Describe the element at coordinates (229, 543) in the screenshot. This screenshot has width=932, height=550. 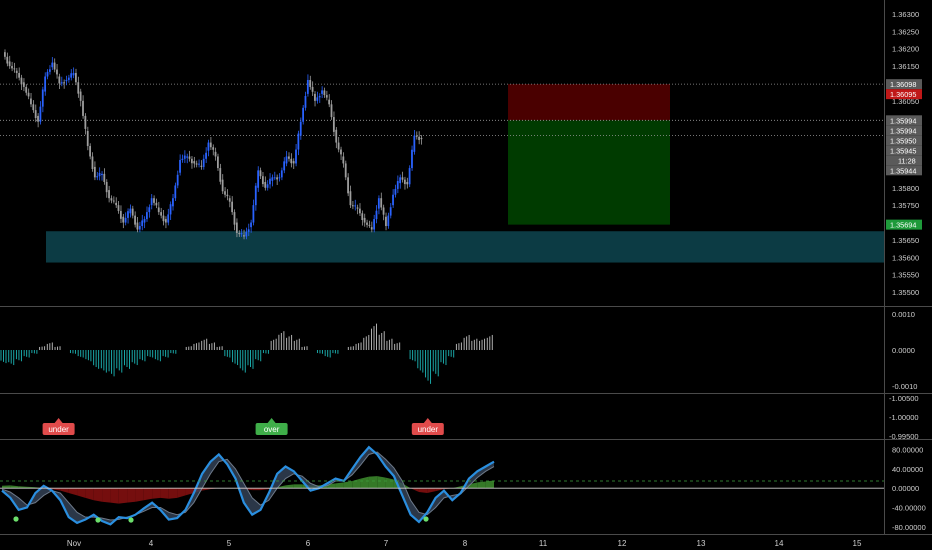
I see `time-axis-label: 5` at that location.